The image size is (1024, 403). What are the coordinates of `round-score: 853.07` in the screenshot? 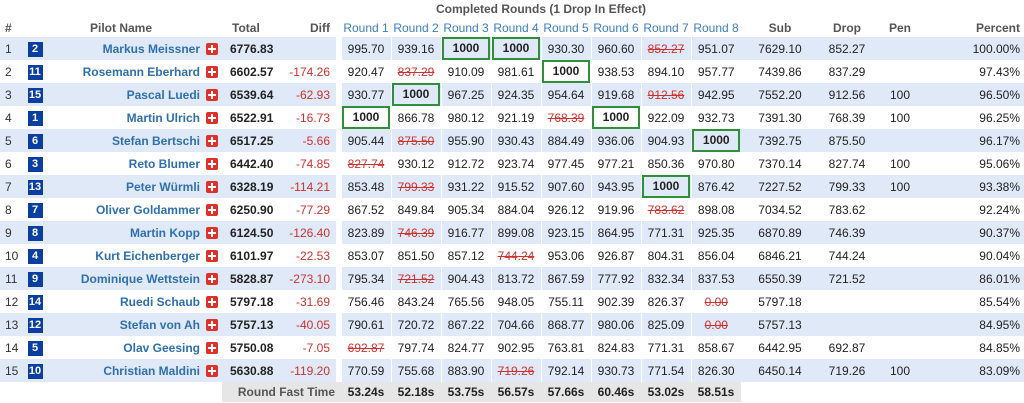 It's located at (366, 255).